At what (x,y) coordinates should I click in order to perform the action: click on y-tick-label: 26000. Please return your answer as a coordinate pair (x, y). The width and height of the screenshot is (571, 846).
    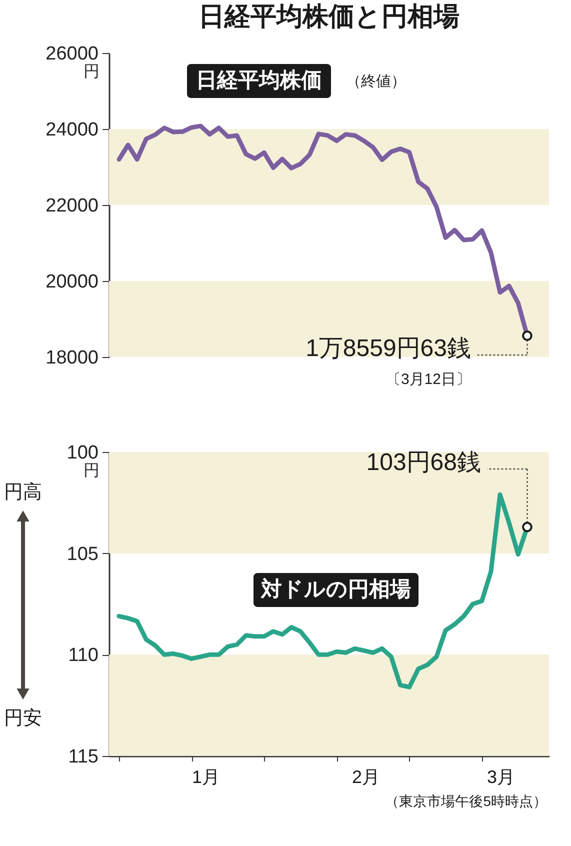
    Looking at the image, I should click on (72, 54).